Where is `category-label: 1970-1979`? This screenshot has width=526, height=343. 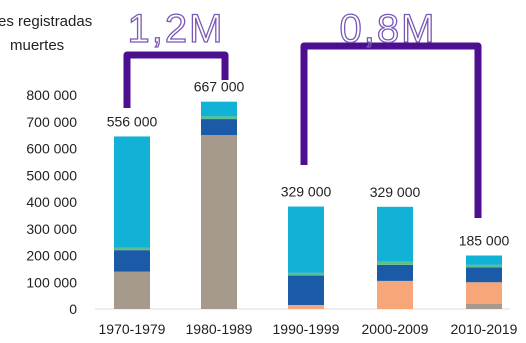 category-label: 1970-1979 is located at coordinates (132, 329).